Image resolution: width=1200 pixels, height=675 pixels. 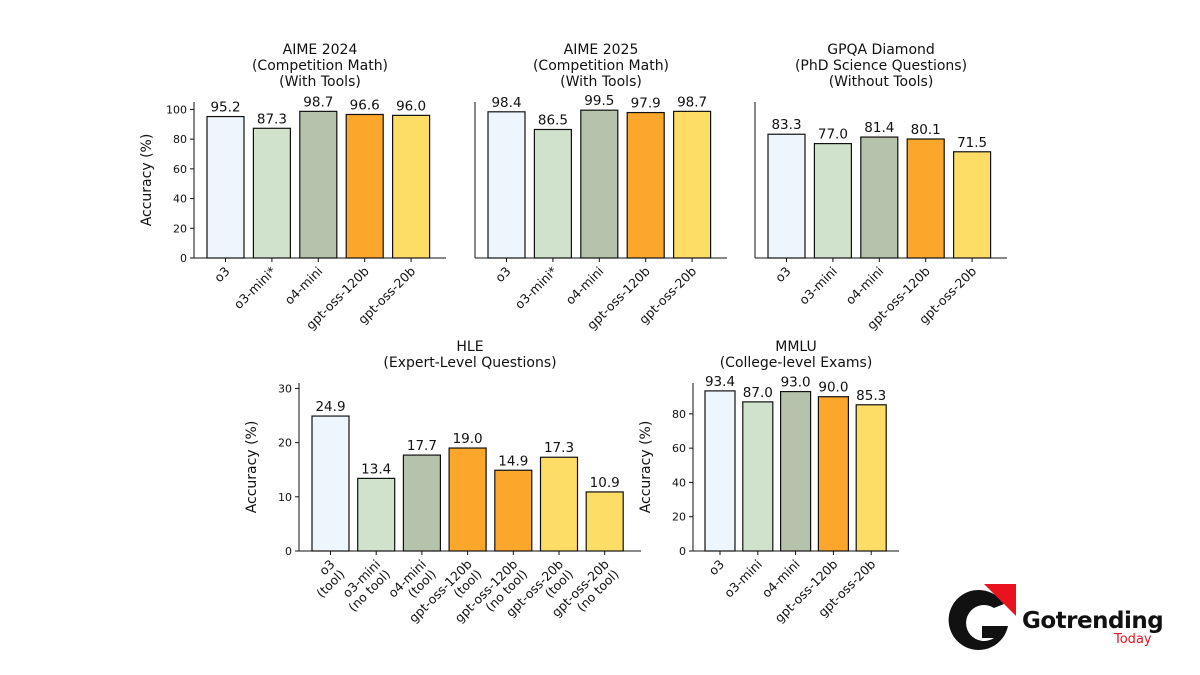 What do you see at coordinates (646, 467) in the screenshot?
I see `mmlu-y-label: Accuracy (%)` at bounding box center [646, 467].